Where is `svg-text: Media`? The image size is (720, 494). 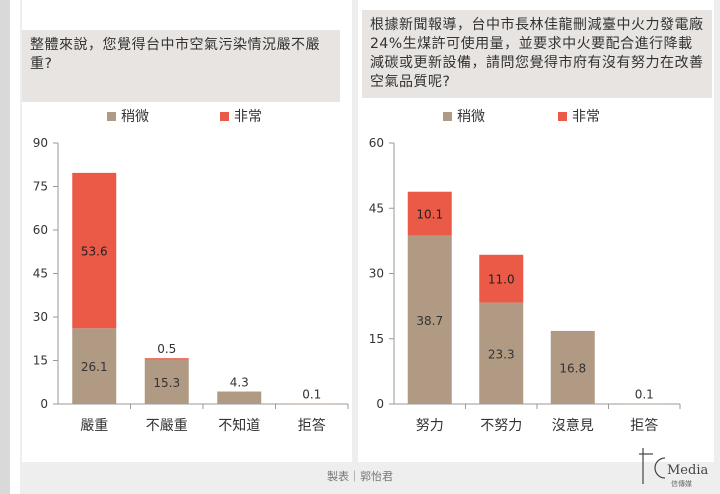
svg-text: Media is located at coordinates (687, 470).